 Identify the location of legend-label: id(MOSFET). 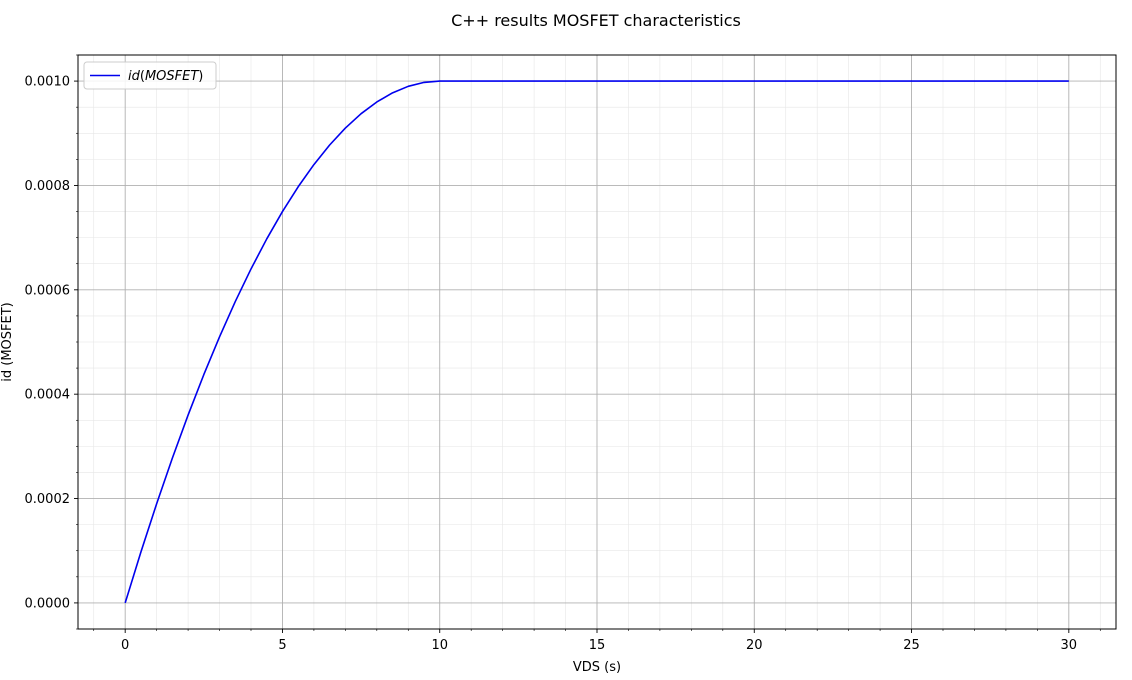
(165, 76).